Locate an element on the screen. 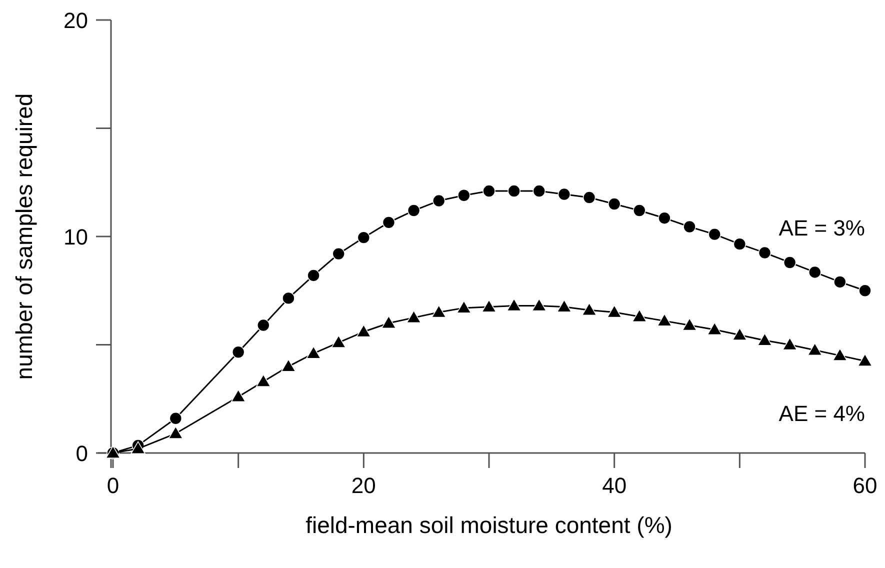 The height and width of the screenshot is (568, 885). y-axis-title: number of samples required is located at coordinates (24, 236).